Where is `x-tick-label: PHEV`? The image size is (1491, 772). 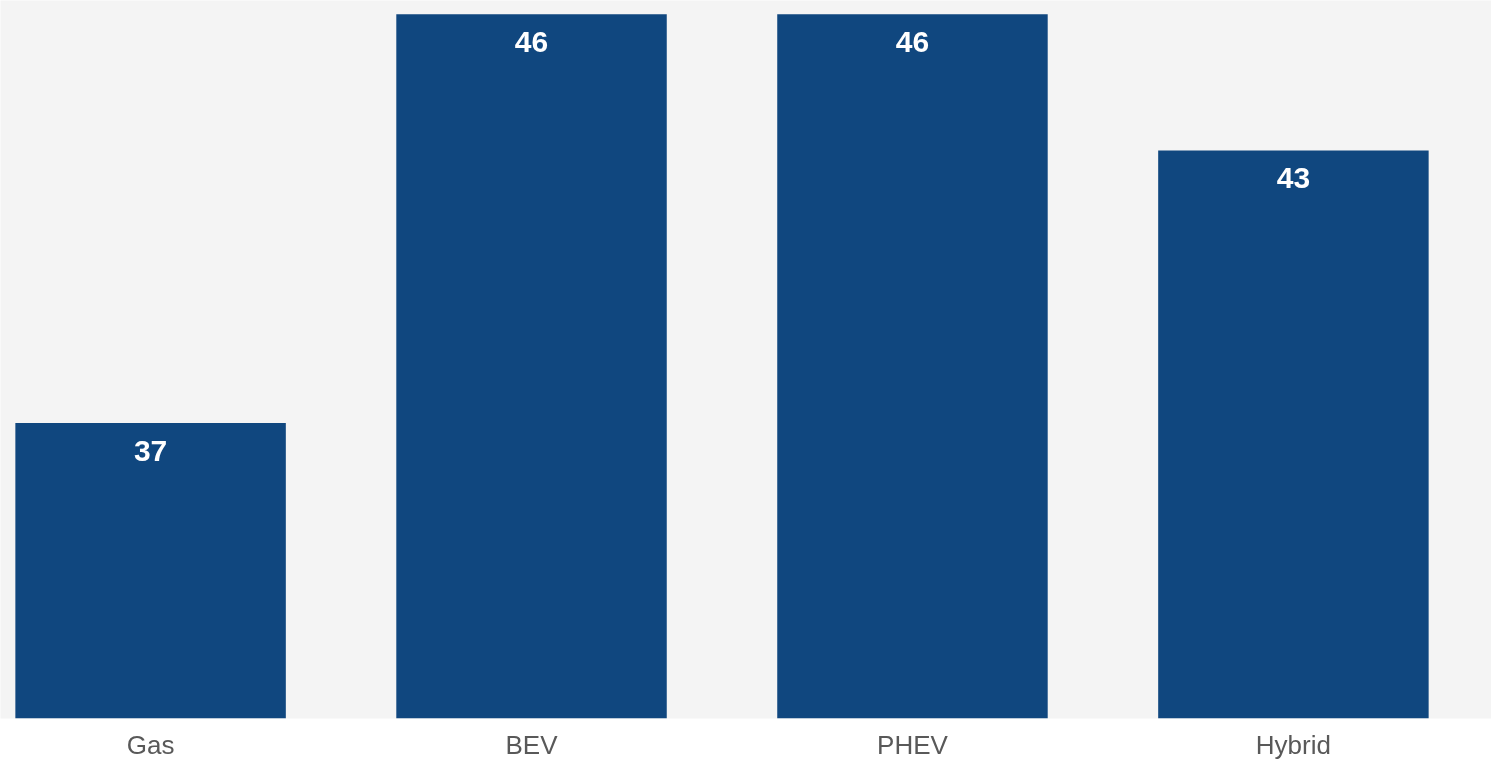 x-tick-label: PHEV is located at coordinates (913, 744).